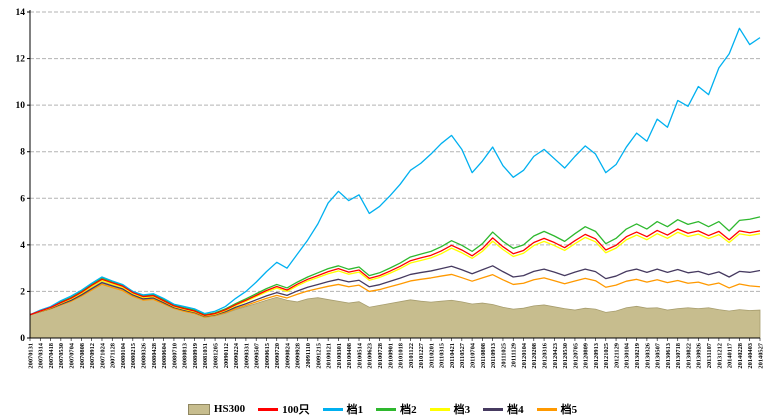  What do you see at coordinates (329, 356) in the screenshot?
I see `x-tick-label: 20100121` at bounding box center [329, 356].